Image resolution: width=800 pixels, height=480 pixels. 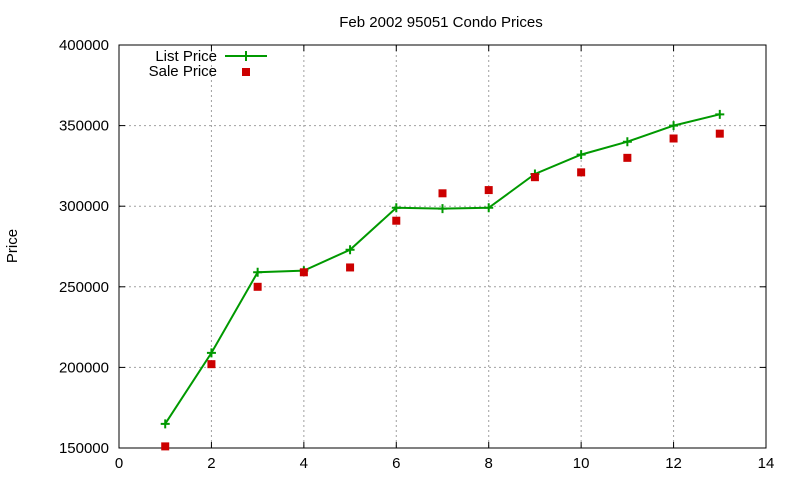 I want to click on x-tick-label: 2, so click(x=211, y=463).